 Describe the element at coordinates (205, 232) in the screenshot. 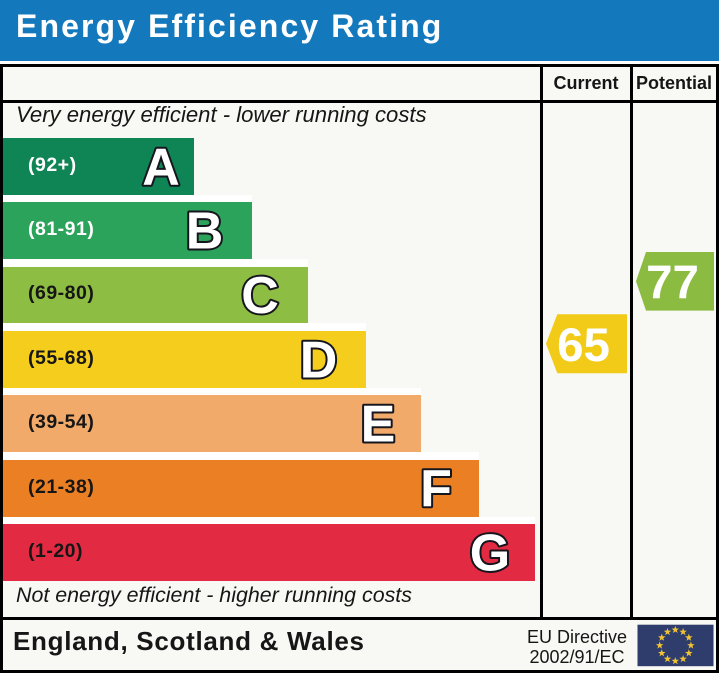

I see `svg-text: B` at that location.